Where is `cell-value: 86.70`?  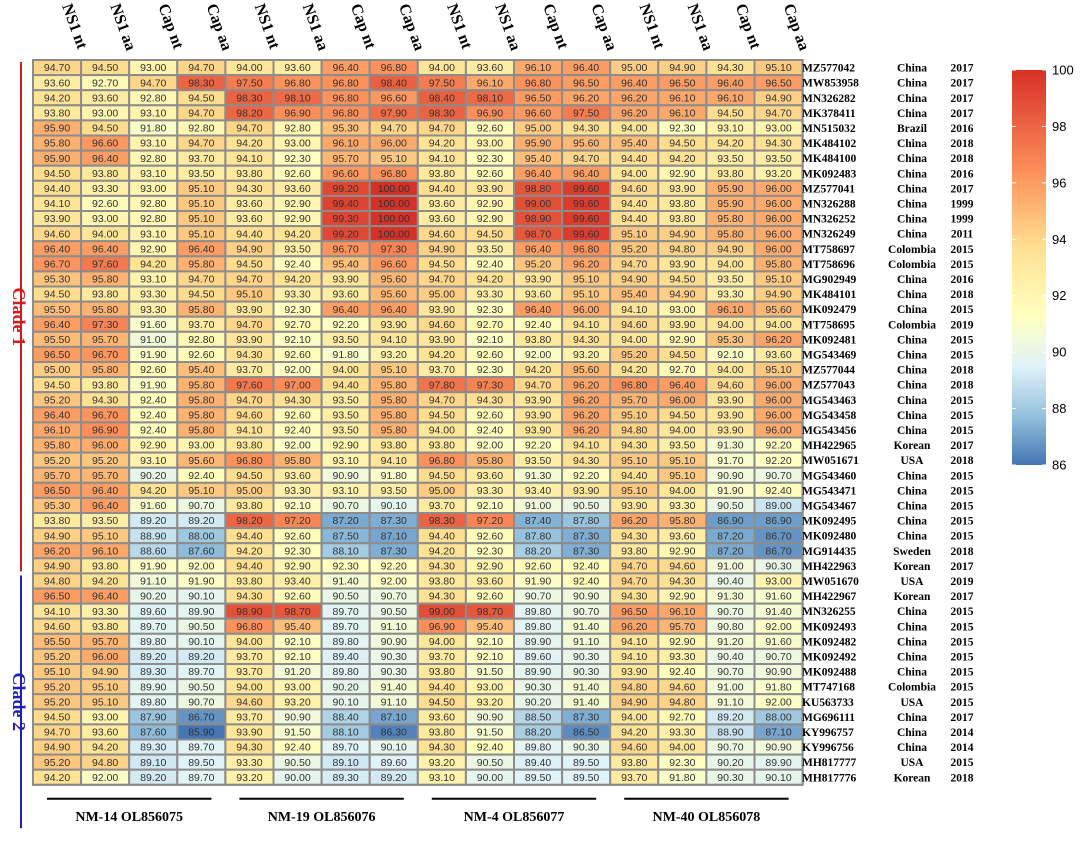
cell-value: 86.70 is located at coordinates (778, 536).